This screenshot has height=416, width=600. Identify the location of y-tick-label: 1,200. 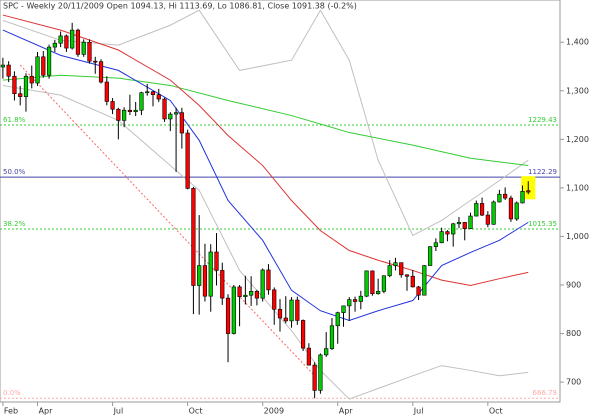
(577, 139).